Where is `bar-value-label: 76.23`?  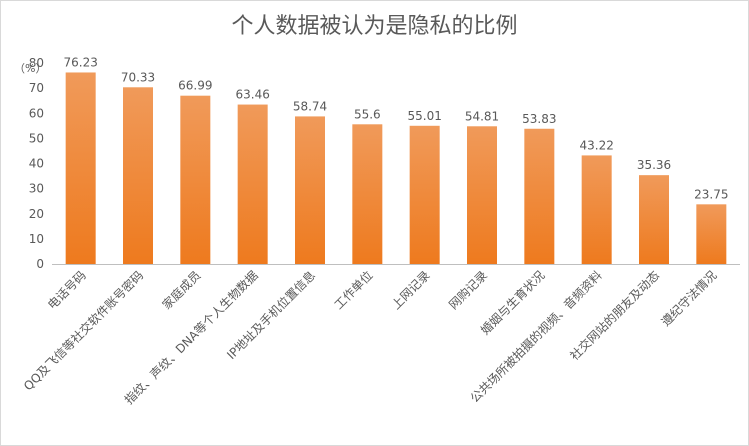
bar-value-label: 76.23 is located at coordinates (80, 62).